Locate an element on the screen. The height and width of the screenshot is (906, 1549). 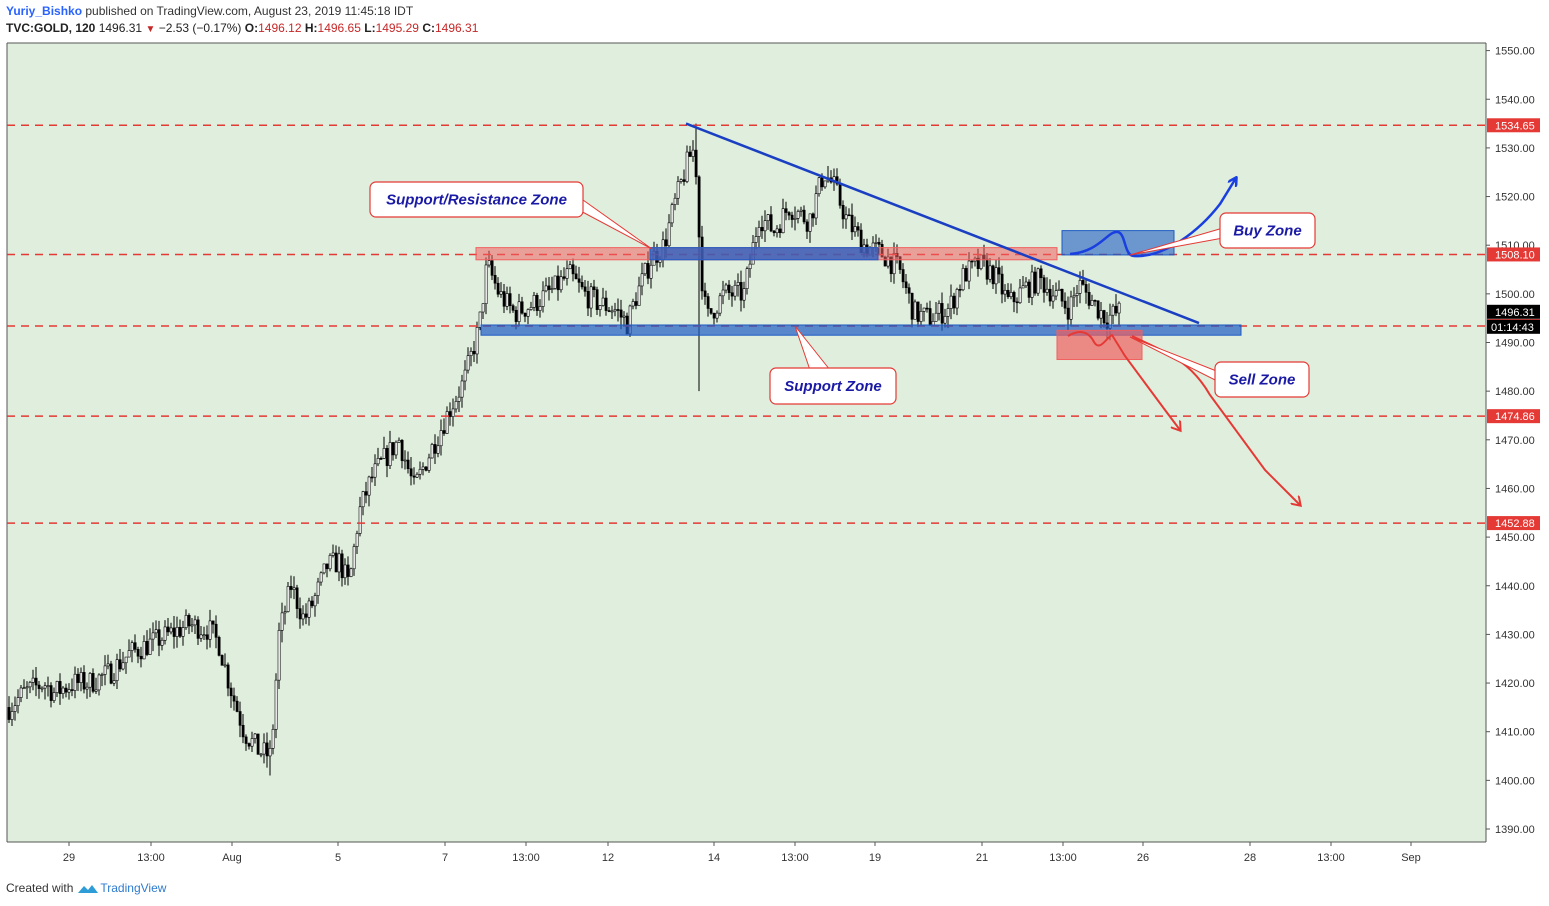
support-zone-label-text: Support Zone is located at coordinates (833, 386).